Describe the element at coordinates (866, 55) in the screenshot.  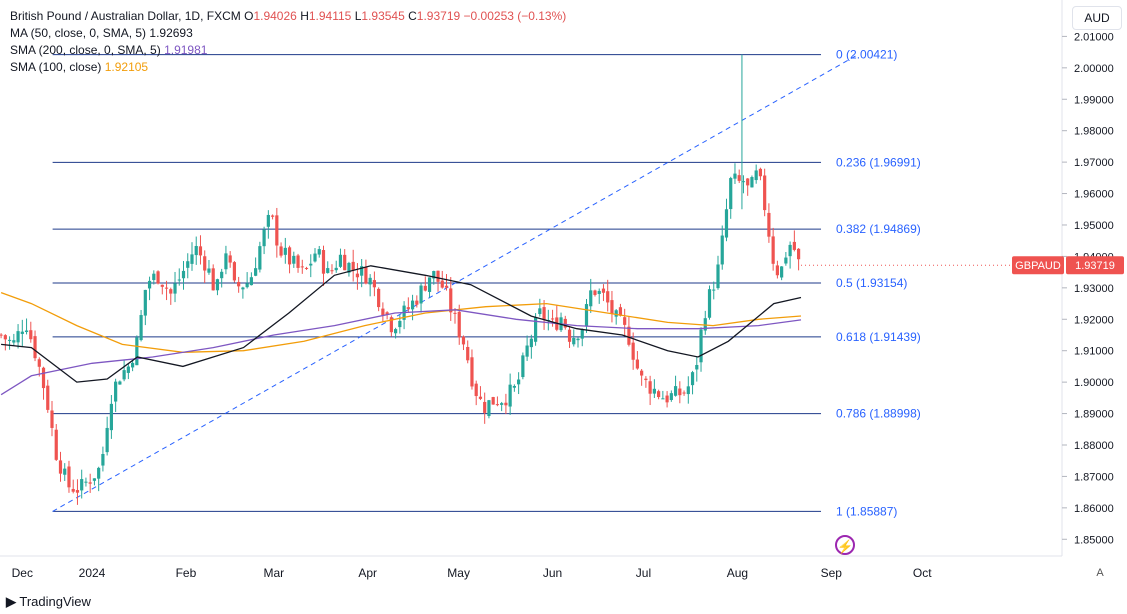
I see `fib-level-label: 0 (2.00421)` at that location.